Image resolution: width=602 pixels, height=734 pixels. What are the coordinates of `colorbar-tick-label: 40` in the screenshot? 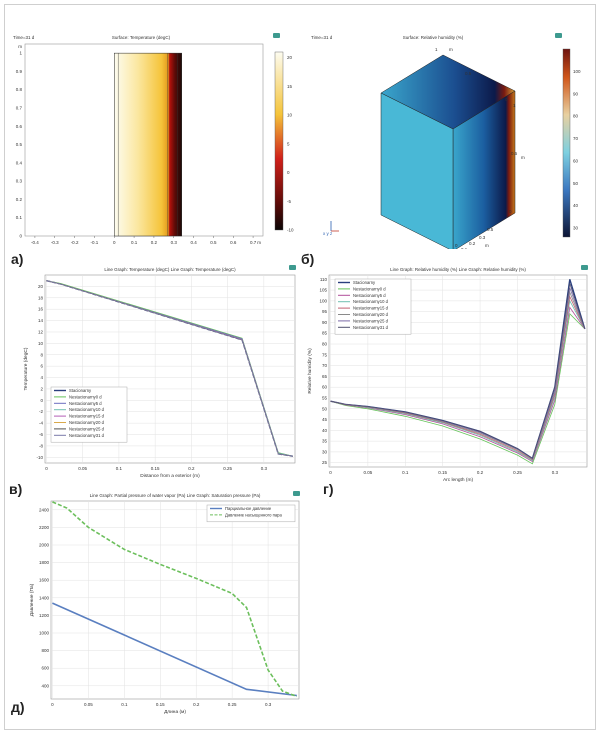 It's located at (576, 205).